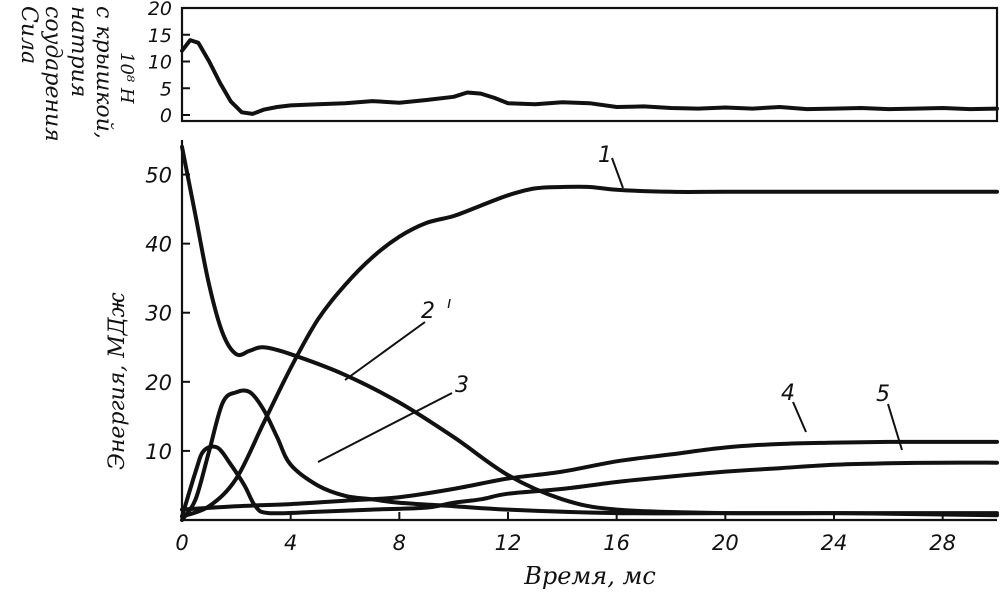  What do you see at coordinates (449, 302) in the screenshot?
I see `annotation-2-mark: ı` at bounding box center [449, 302].